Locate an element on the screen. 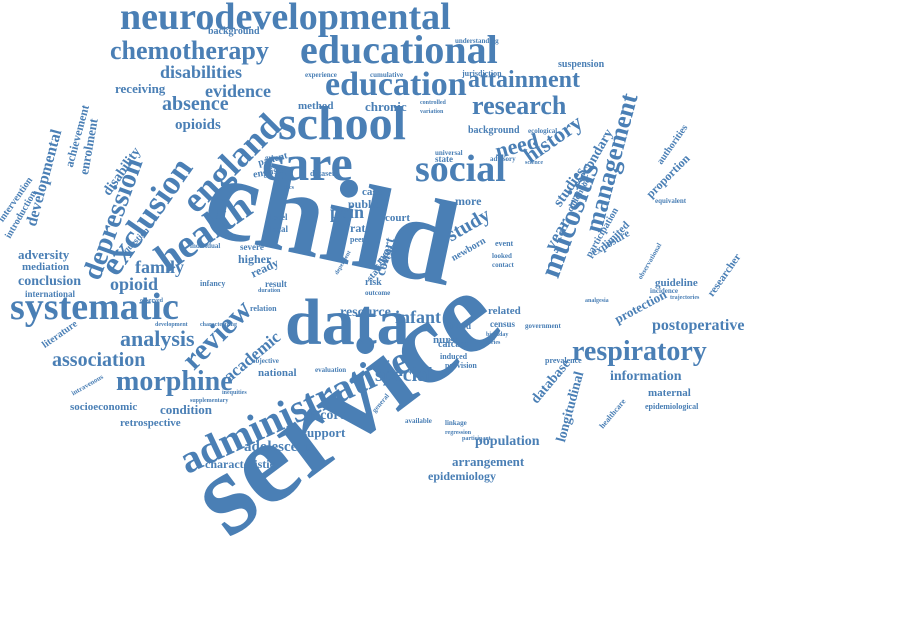 The width and height of the screenshot is (900, 635). word-linked: linked is located at coordinates (459, 326).